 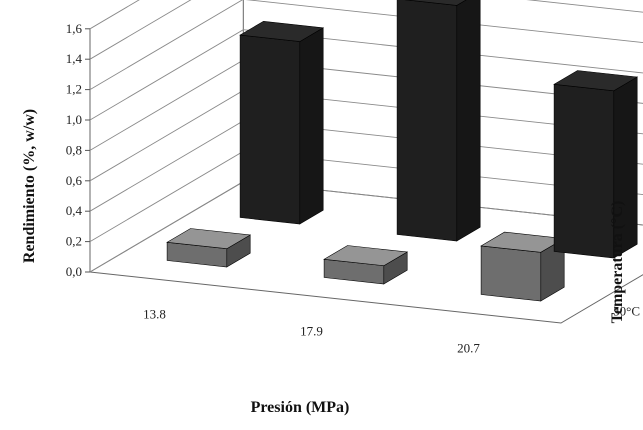 What do you see at coordinates (74, 89) in the screenshot?
I see `y-tick-label: 1,2` at bounding box center [74, 89].